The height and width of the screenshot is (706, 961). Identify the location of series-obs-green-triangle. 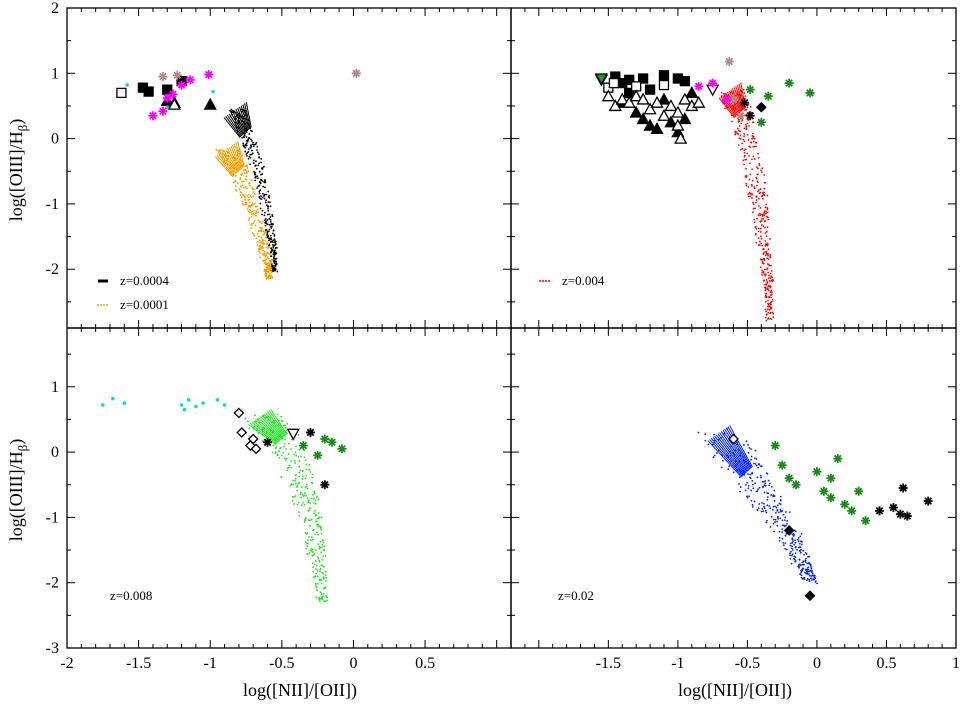
(601, 79).